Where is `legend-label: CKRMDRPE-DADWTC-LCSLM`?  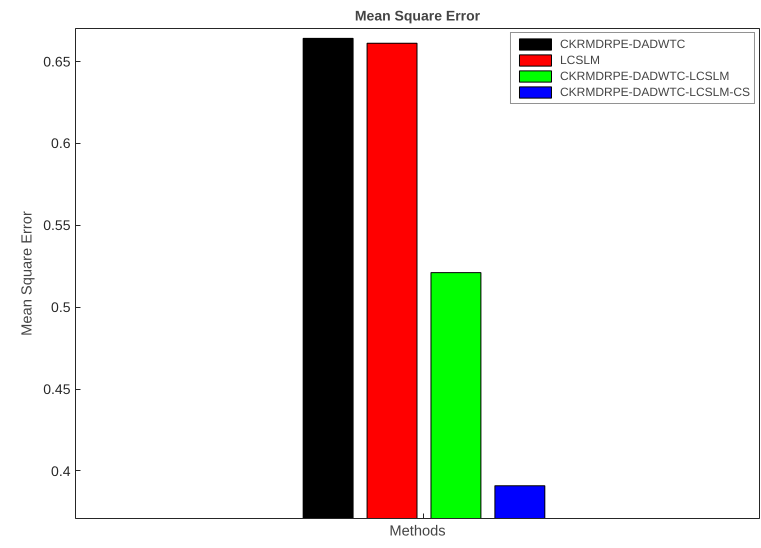
legend-label: CKRMDRPE-DADWTC-LCSLM is located at coordinates (645, 76).